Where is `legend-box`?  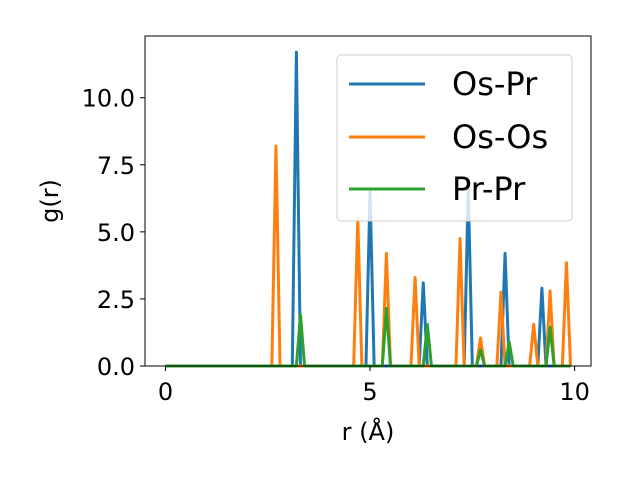 legend-box is located at coordinates (454, 138).